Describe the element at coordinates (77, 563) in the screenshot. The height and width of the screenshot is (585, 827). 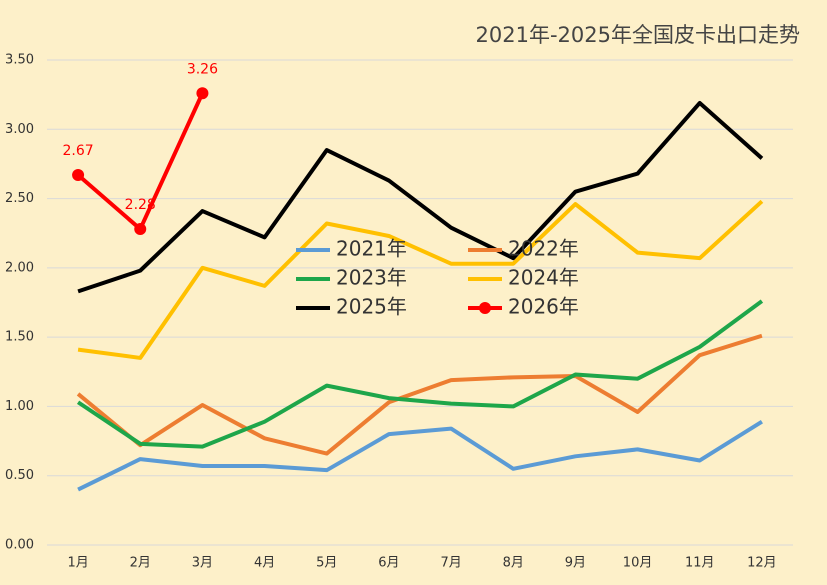
I see `x-tick-label: 1月` at that location.